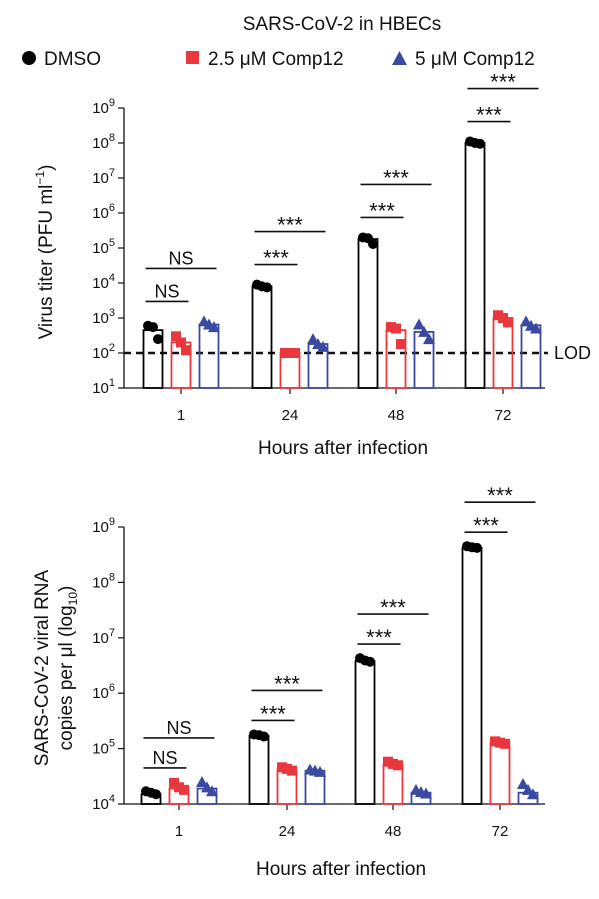 This screenshot has height=899, width=599. Describe the element at coordinates (103, 107) in the screenshot. I see `chart1-y-tick-label: 10⁹` at that location.